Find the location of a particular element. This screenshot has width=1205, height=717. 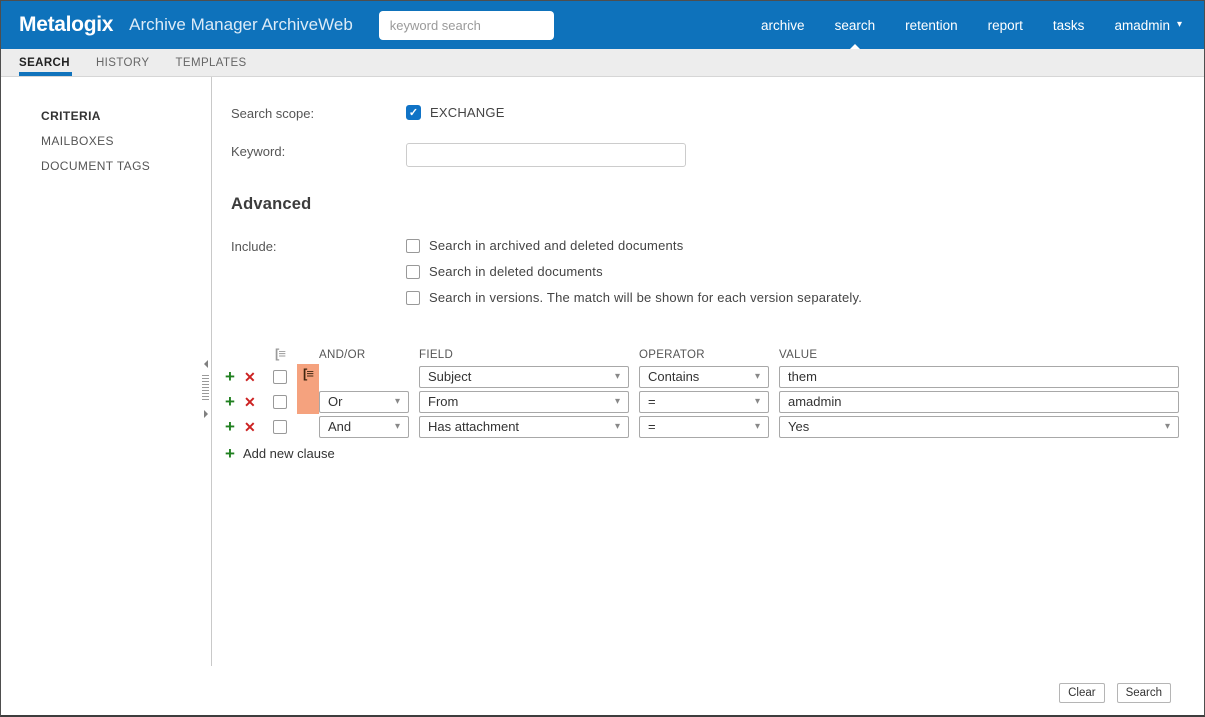

field-column-header: FIELD is located at coordinates (436, 355).